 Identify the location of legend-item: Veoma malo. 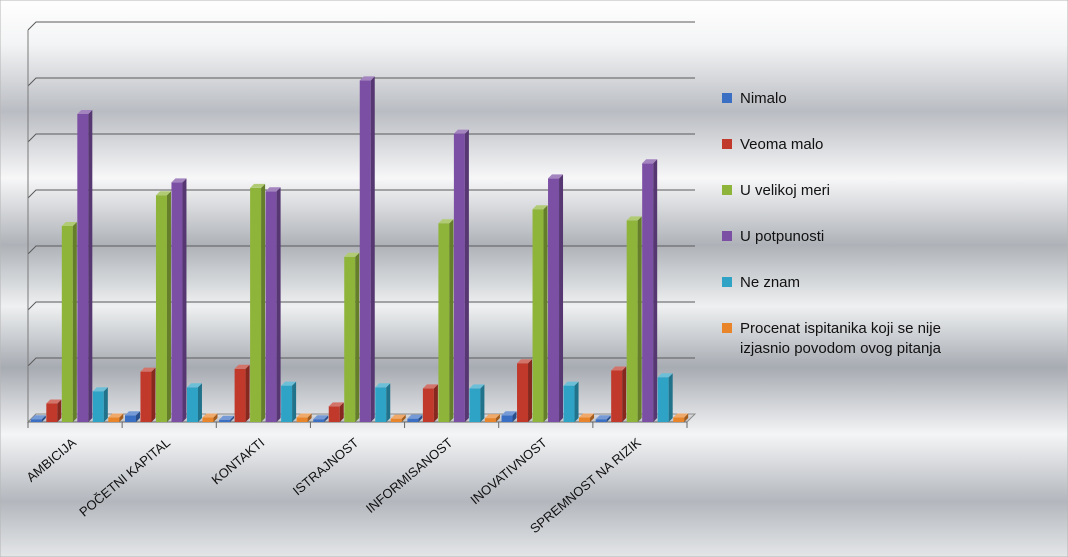
(772, 144).